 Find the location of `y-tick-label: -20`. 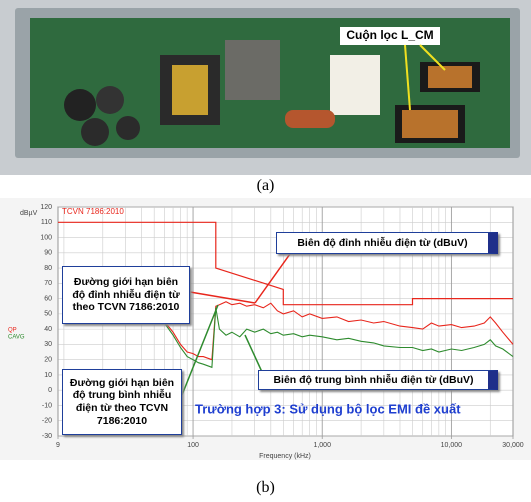

y-tick-label: -20 is located at coordinates (47, 421).